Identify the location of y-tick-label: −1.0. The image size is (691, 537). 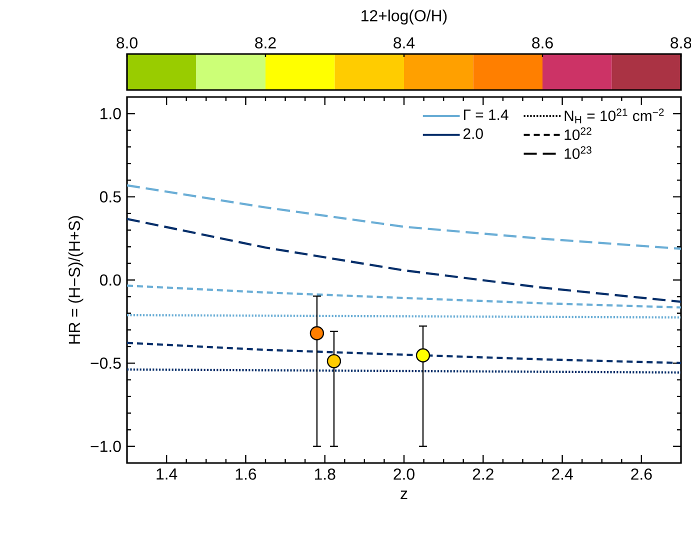
(105, 446).